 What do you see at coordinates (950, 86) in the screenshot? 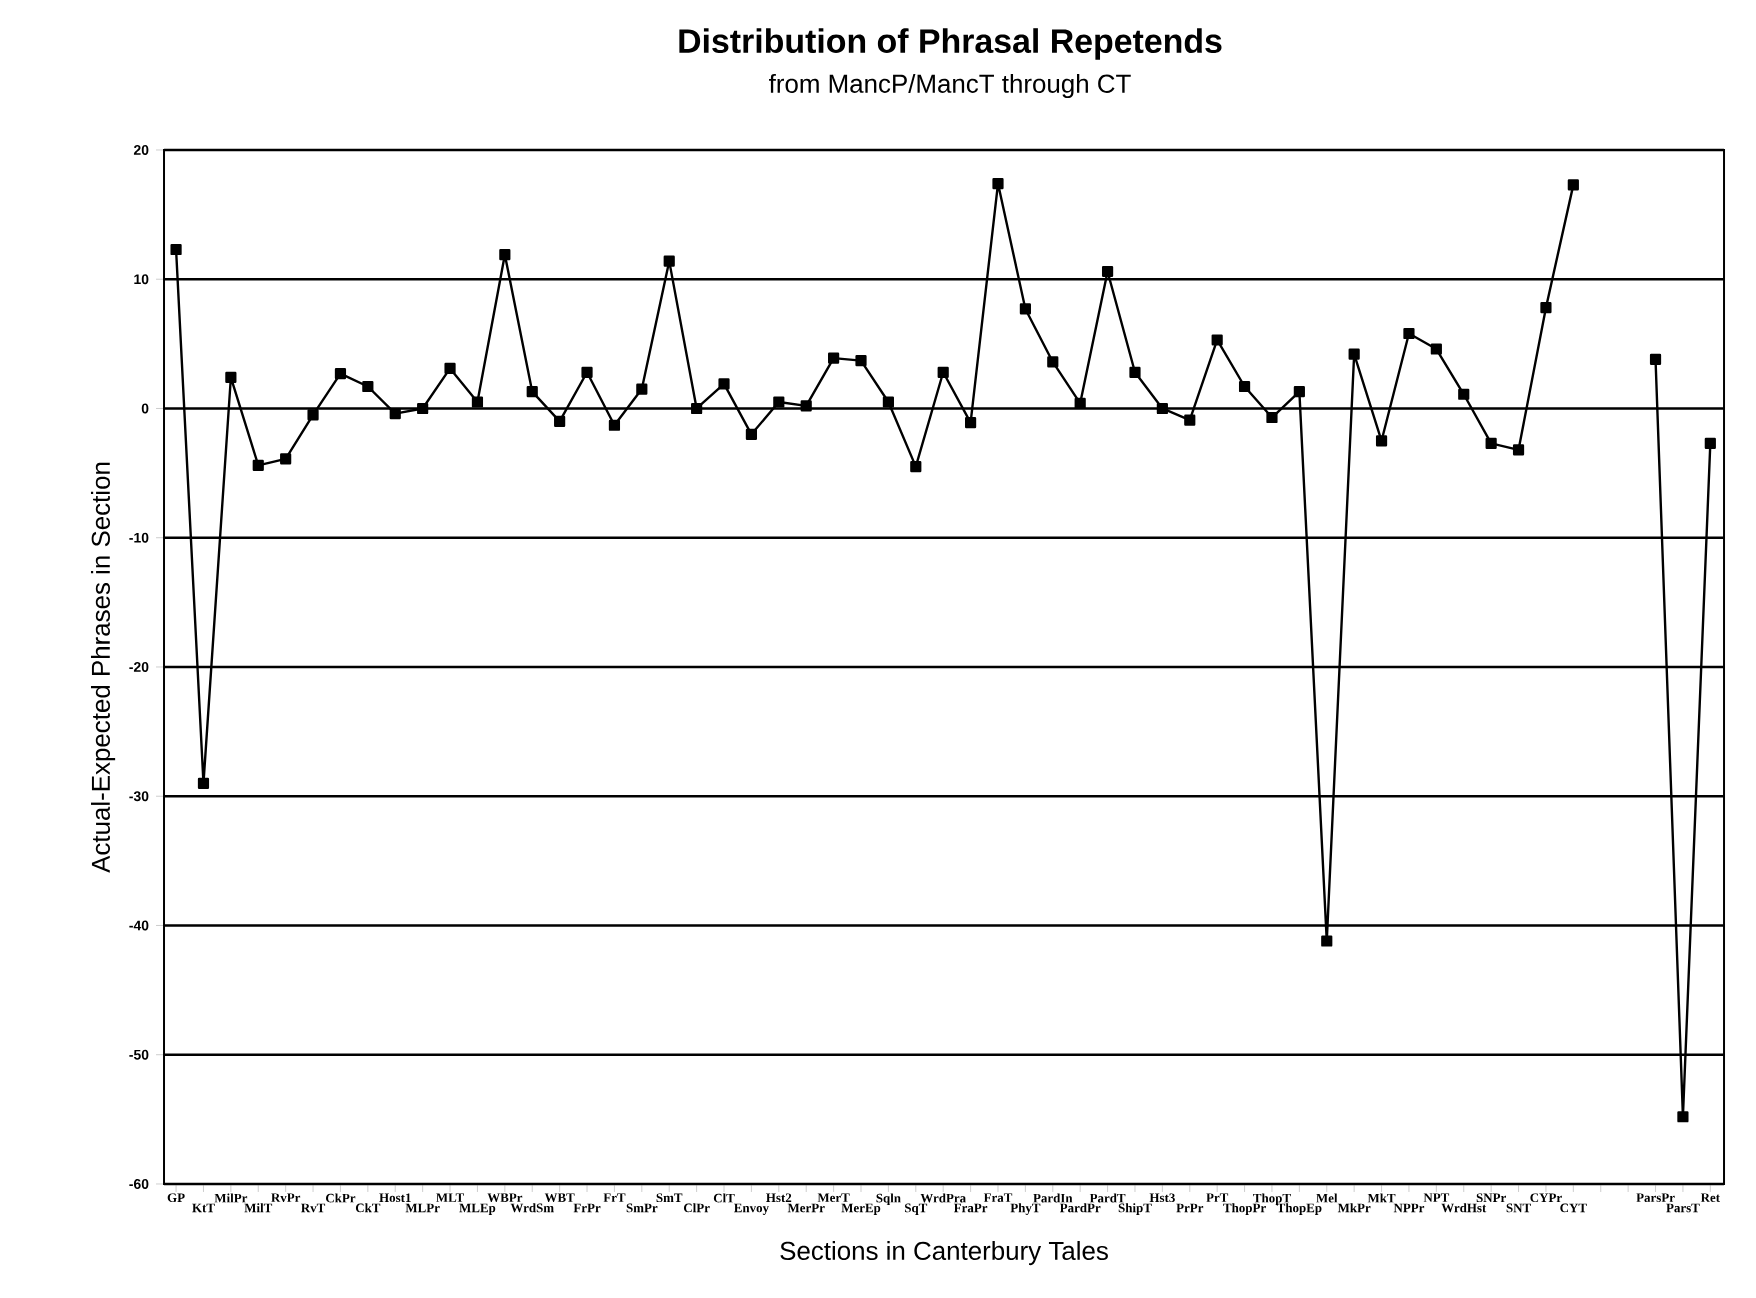
I see `chart-subtitle: from MancP/MancT through CT` at bounding box center [950, 86].